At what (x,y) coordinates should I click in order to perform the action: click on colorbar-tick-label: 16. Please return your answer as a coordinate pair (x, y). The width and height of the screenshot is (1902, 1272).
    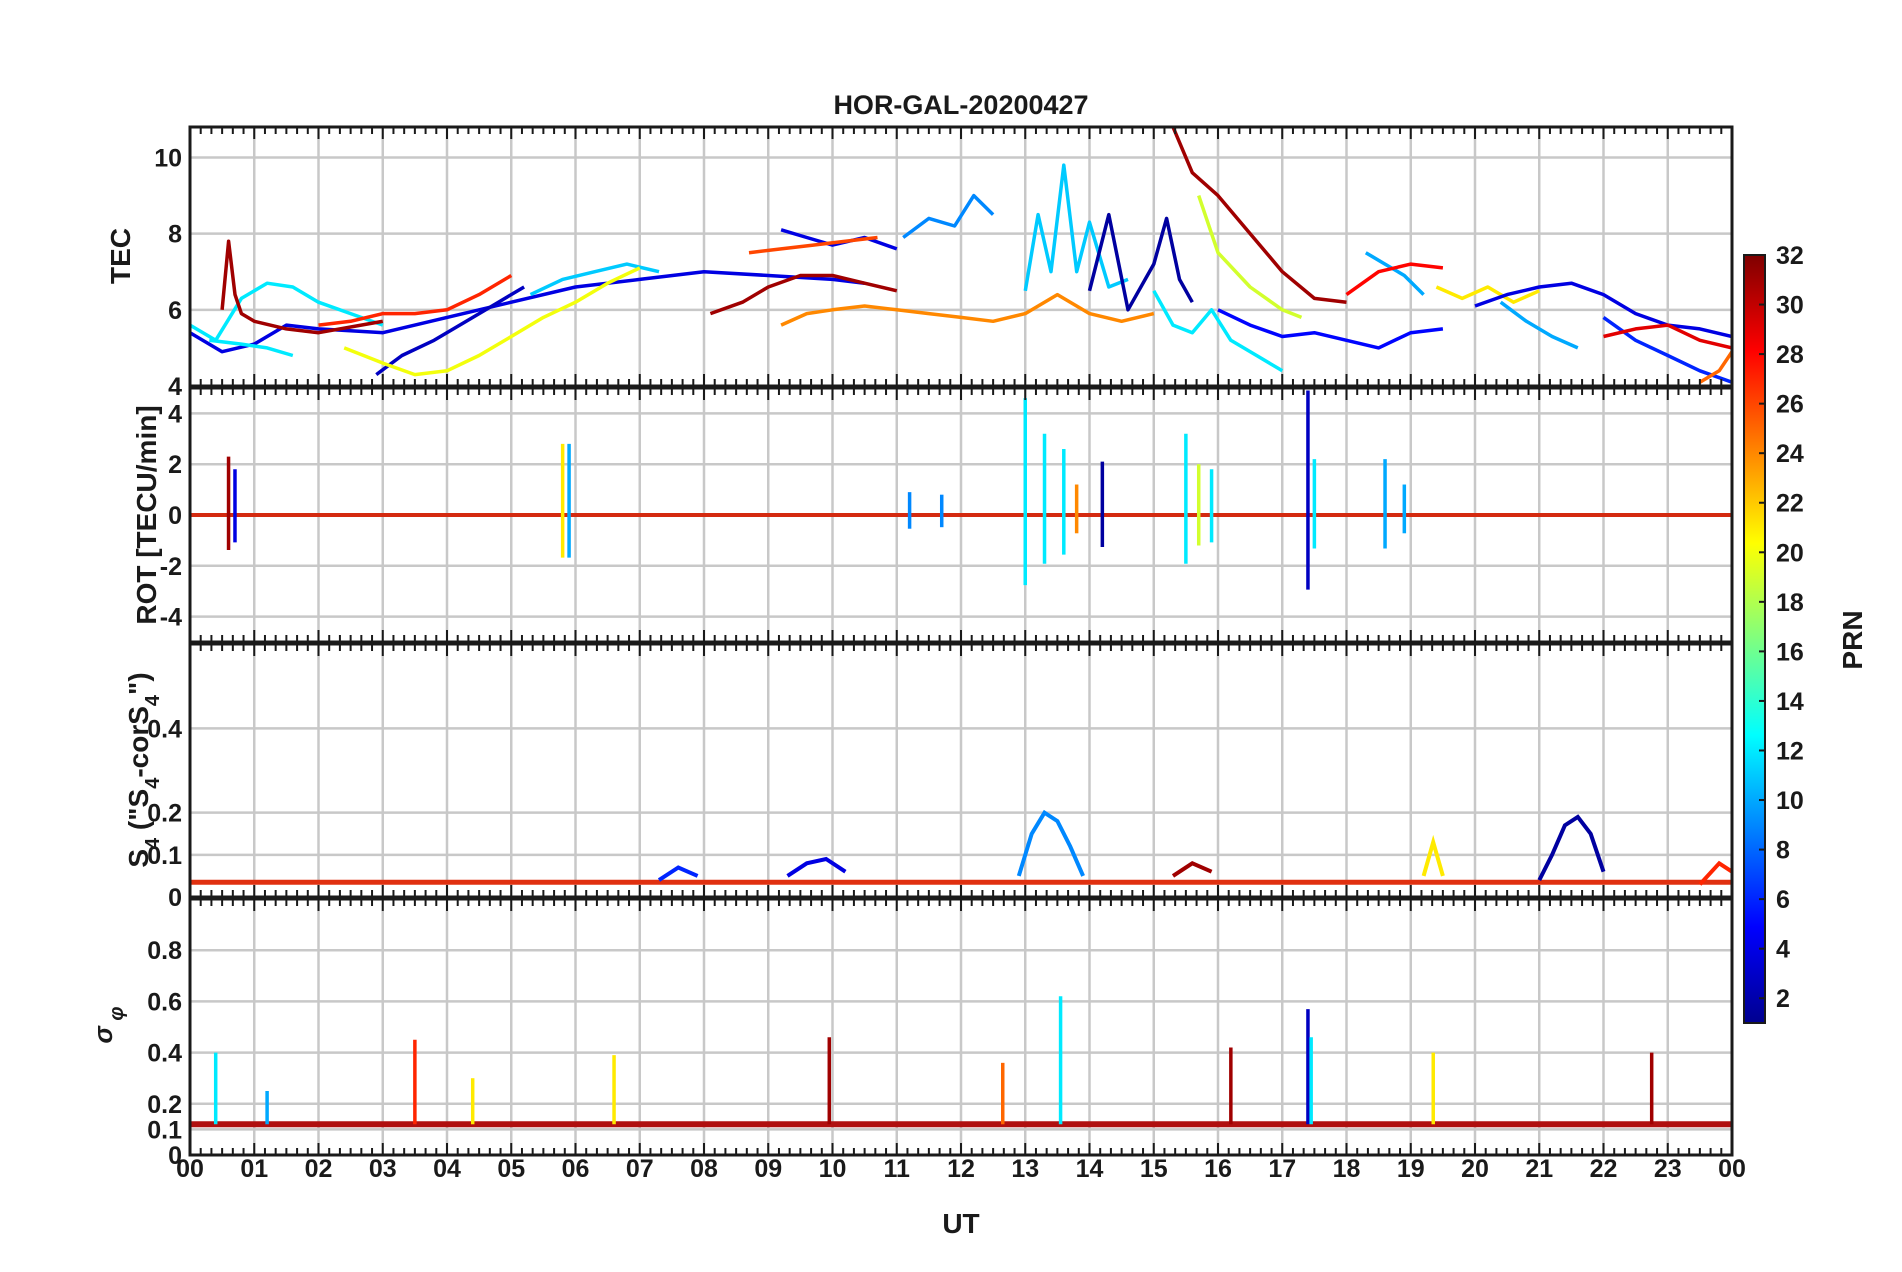
    Looking at the image, I should click on (1790, 652).